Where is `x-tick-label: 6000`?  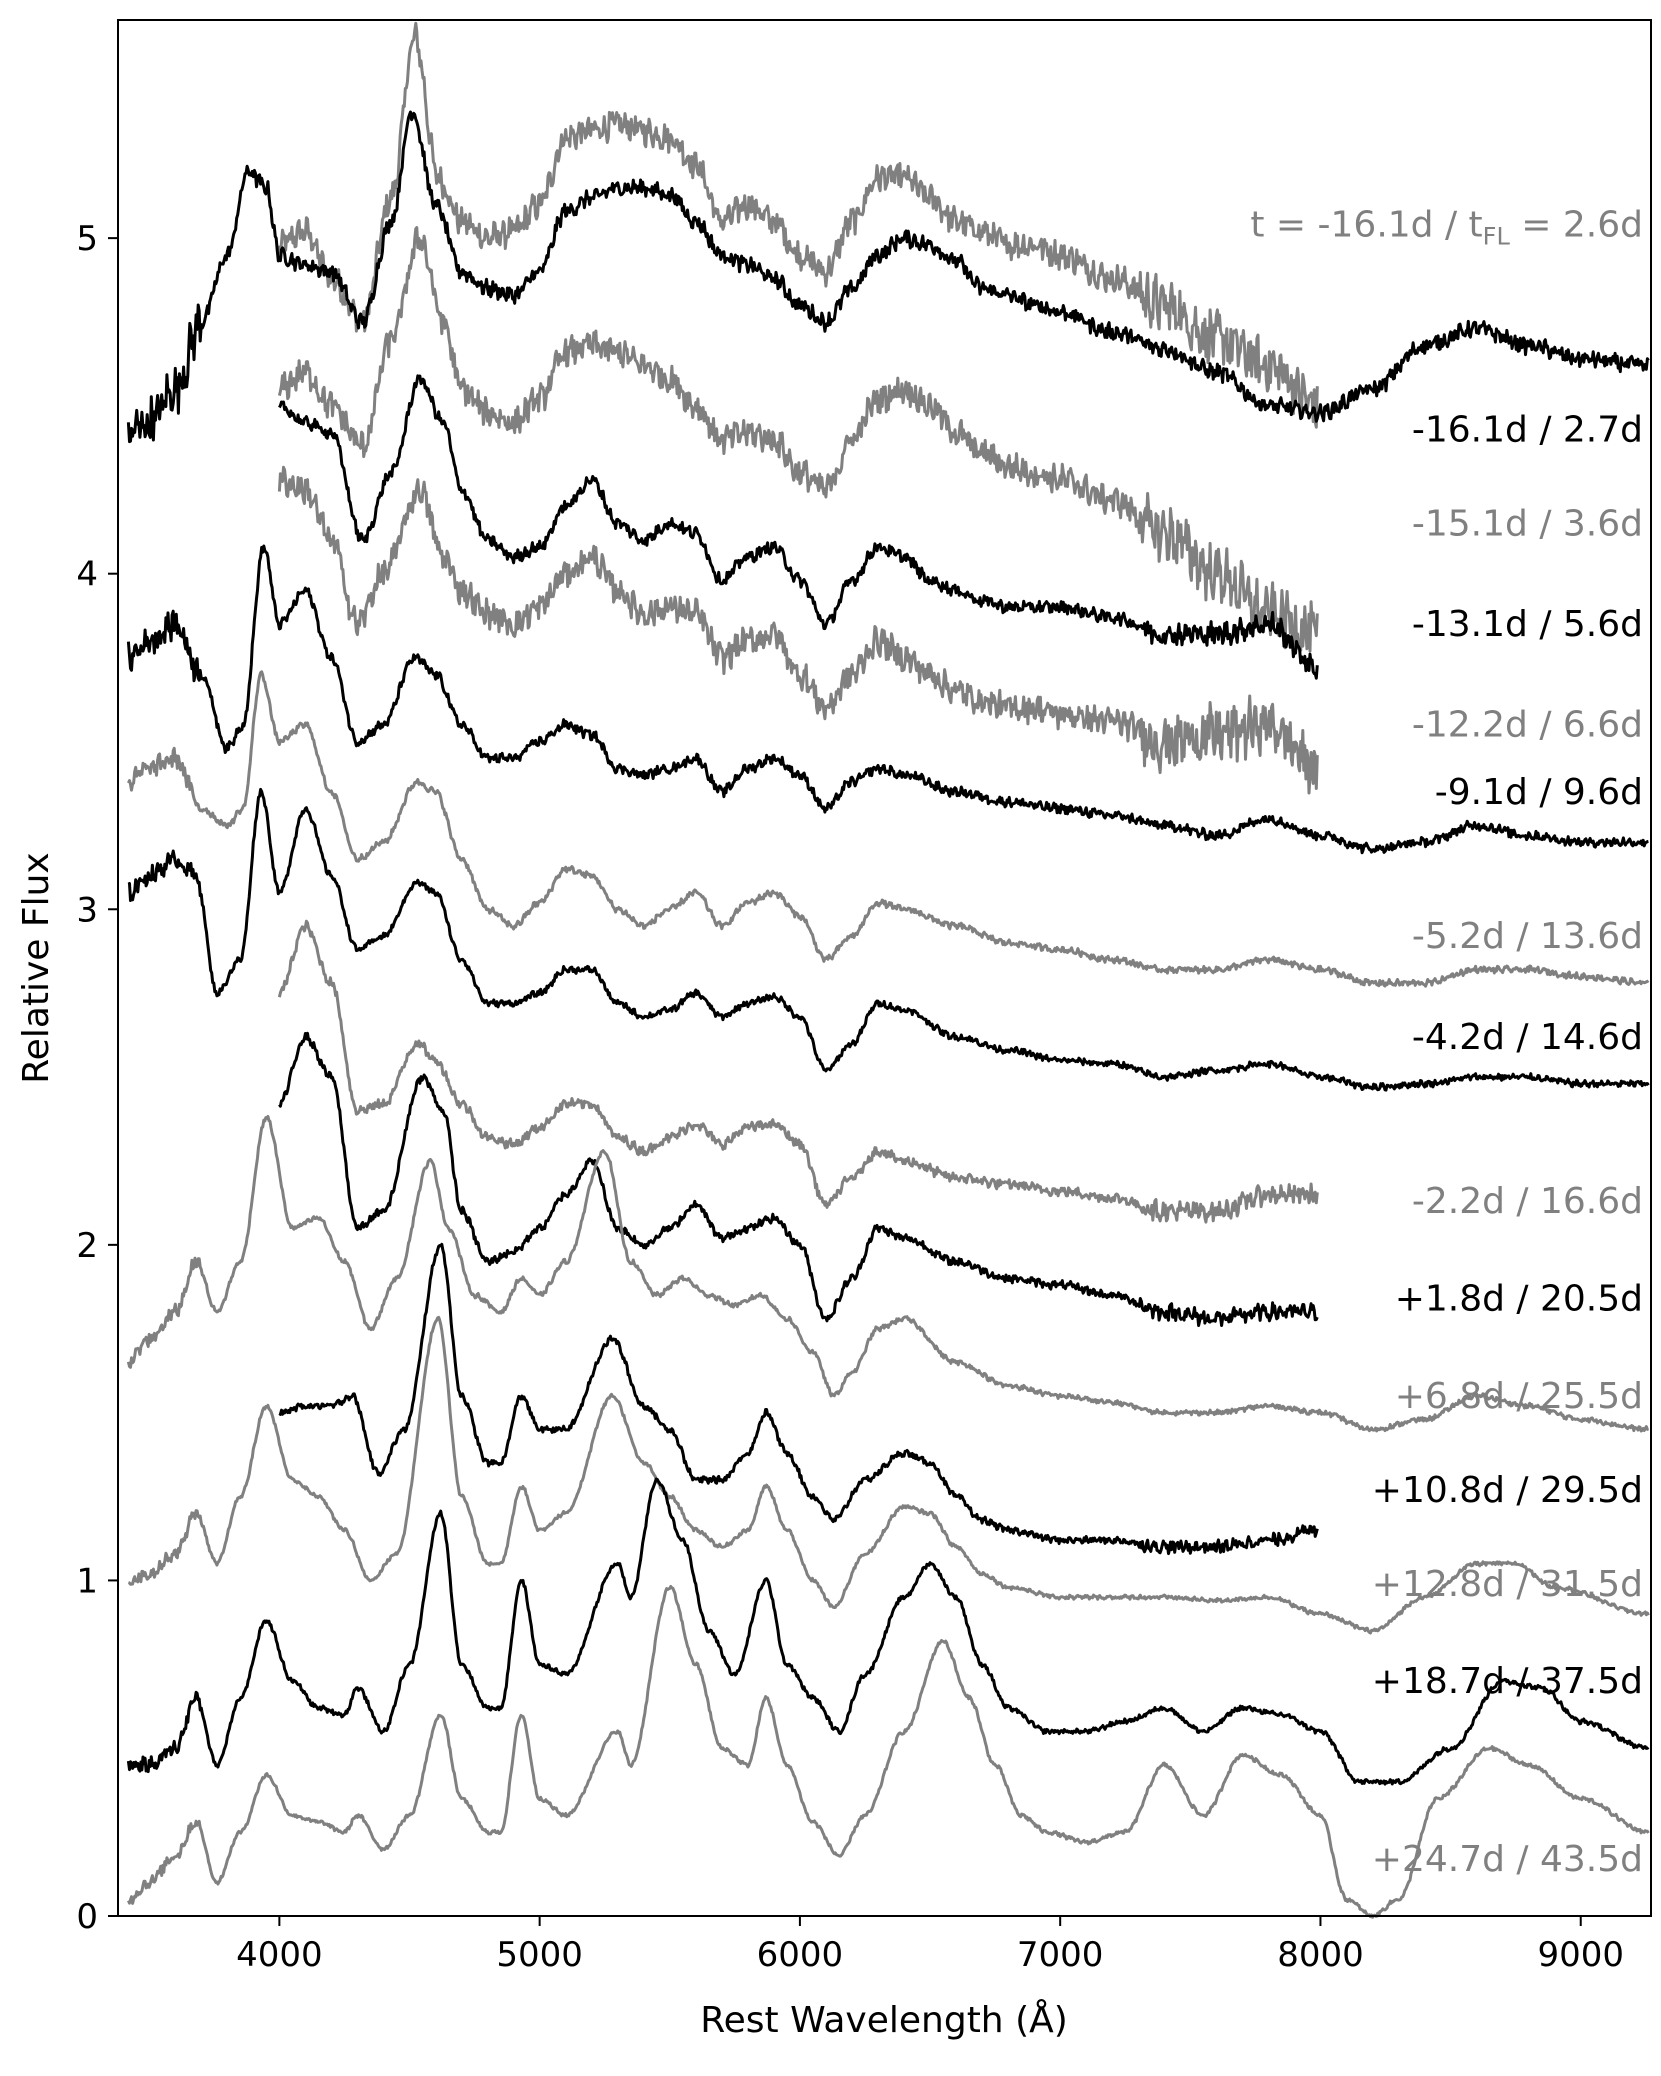
x-tick-label: 6000 is located at coordinates (800, 1955).